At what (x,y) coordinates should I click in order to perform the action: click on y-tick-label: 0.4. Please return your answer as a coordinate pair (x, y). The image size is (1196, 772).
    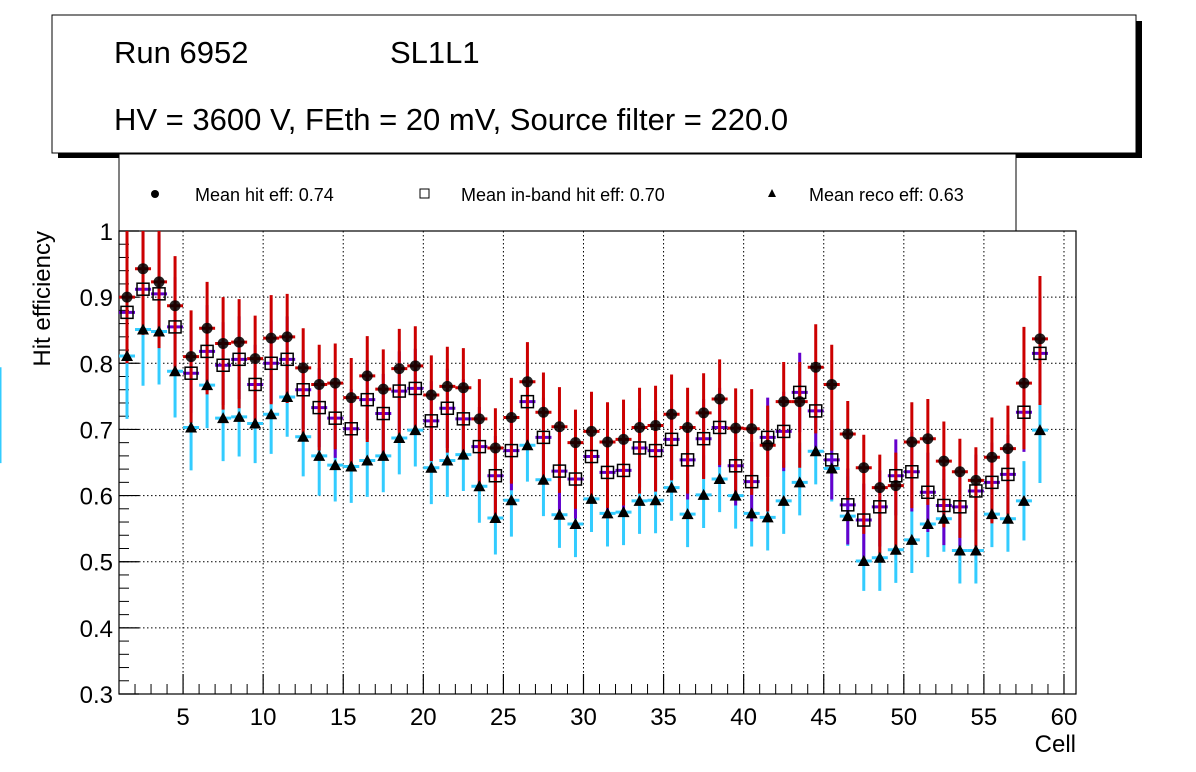
    Looking at the image, I should click on (96, 629).